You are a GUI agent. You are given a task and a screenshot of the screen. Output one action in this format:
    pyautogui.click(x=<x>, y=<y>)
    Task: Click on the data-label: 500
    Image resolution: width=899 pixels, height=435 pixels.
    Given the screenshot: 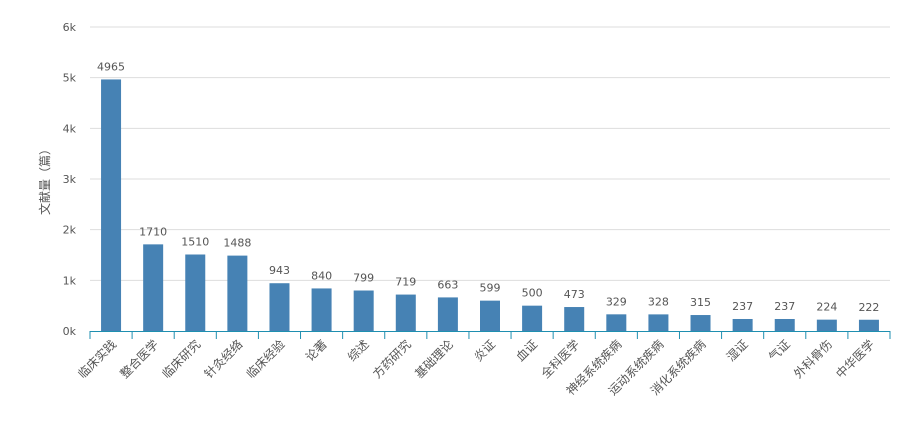 What is the action you would take?
    pyautogui.click(x=532, y=293)
    